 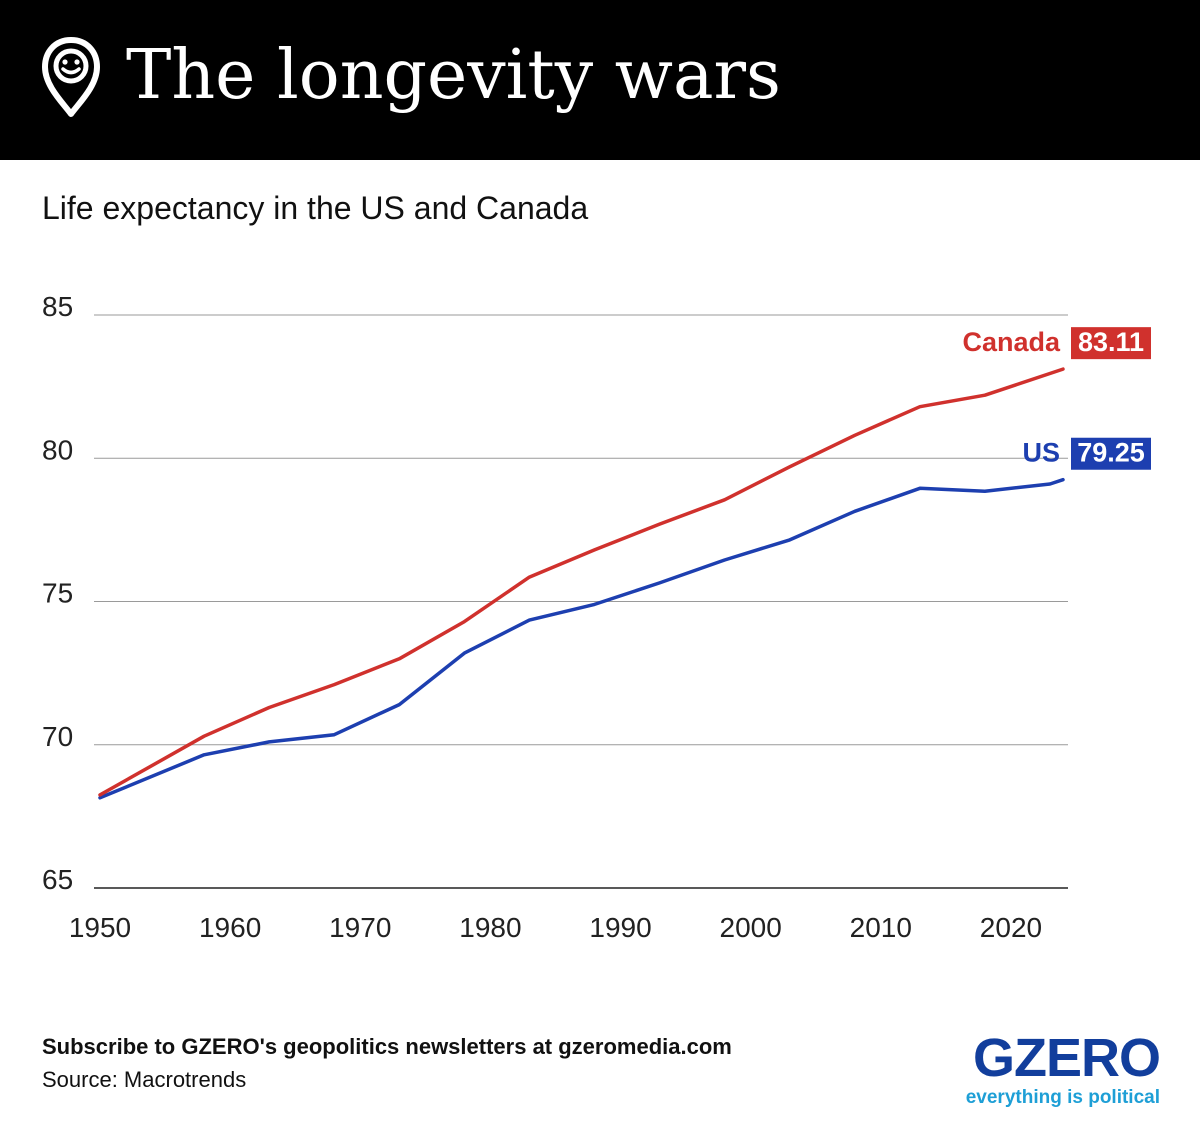 I want to click on y-tick-label-75: 75, so click(x=57, y=593).